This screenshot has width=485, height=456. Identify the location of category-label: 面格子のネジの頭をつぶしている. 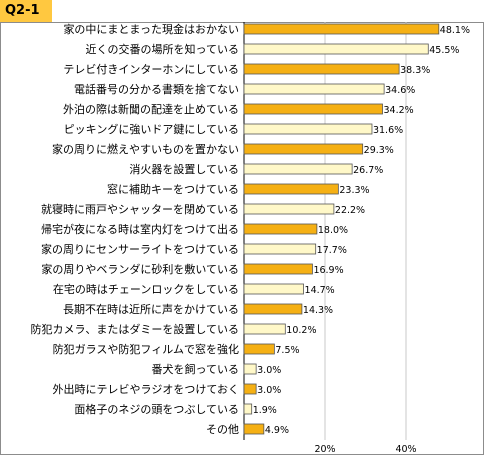
(156, 409).